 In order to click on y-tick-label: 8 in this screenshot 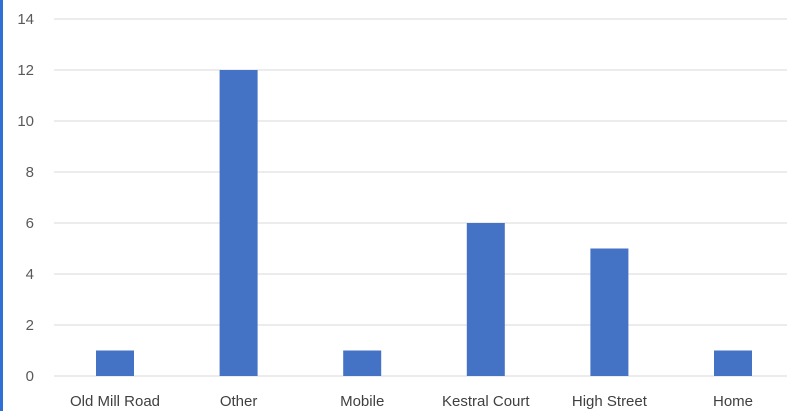, I will do `click(30, 172)`.